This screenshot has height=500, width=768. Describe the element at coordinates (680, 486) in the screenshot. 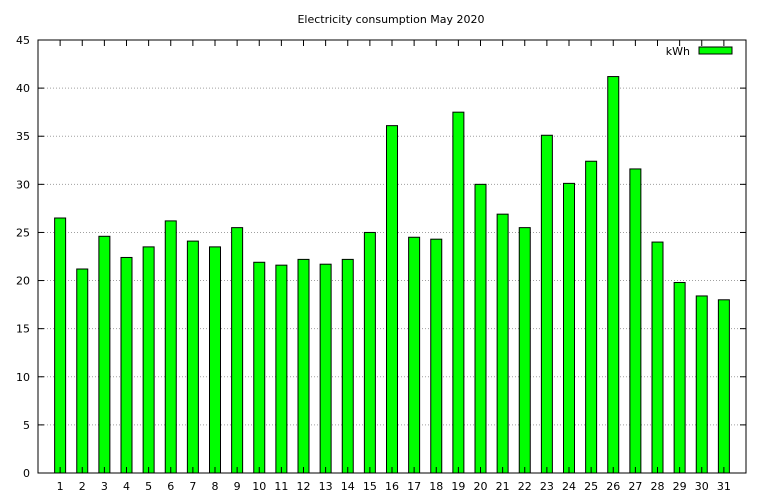

I see `x-tick-label: 29` at that location.